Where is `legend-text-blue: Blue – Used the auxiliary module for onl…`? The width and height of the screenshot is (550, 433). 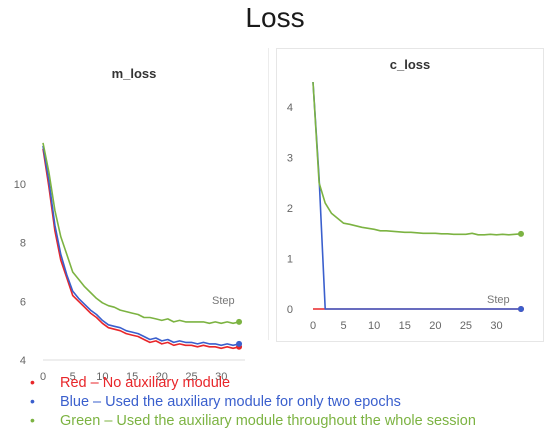
legend-text-blue: Blue – Used the auxiliary module for onl… is located at coordinates (230, 402).